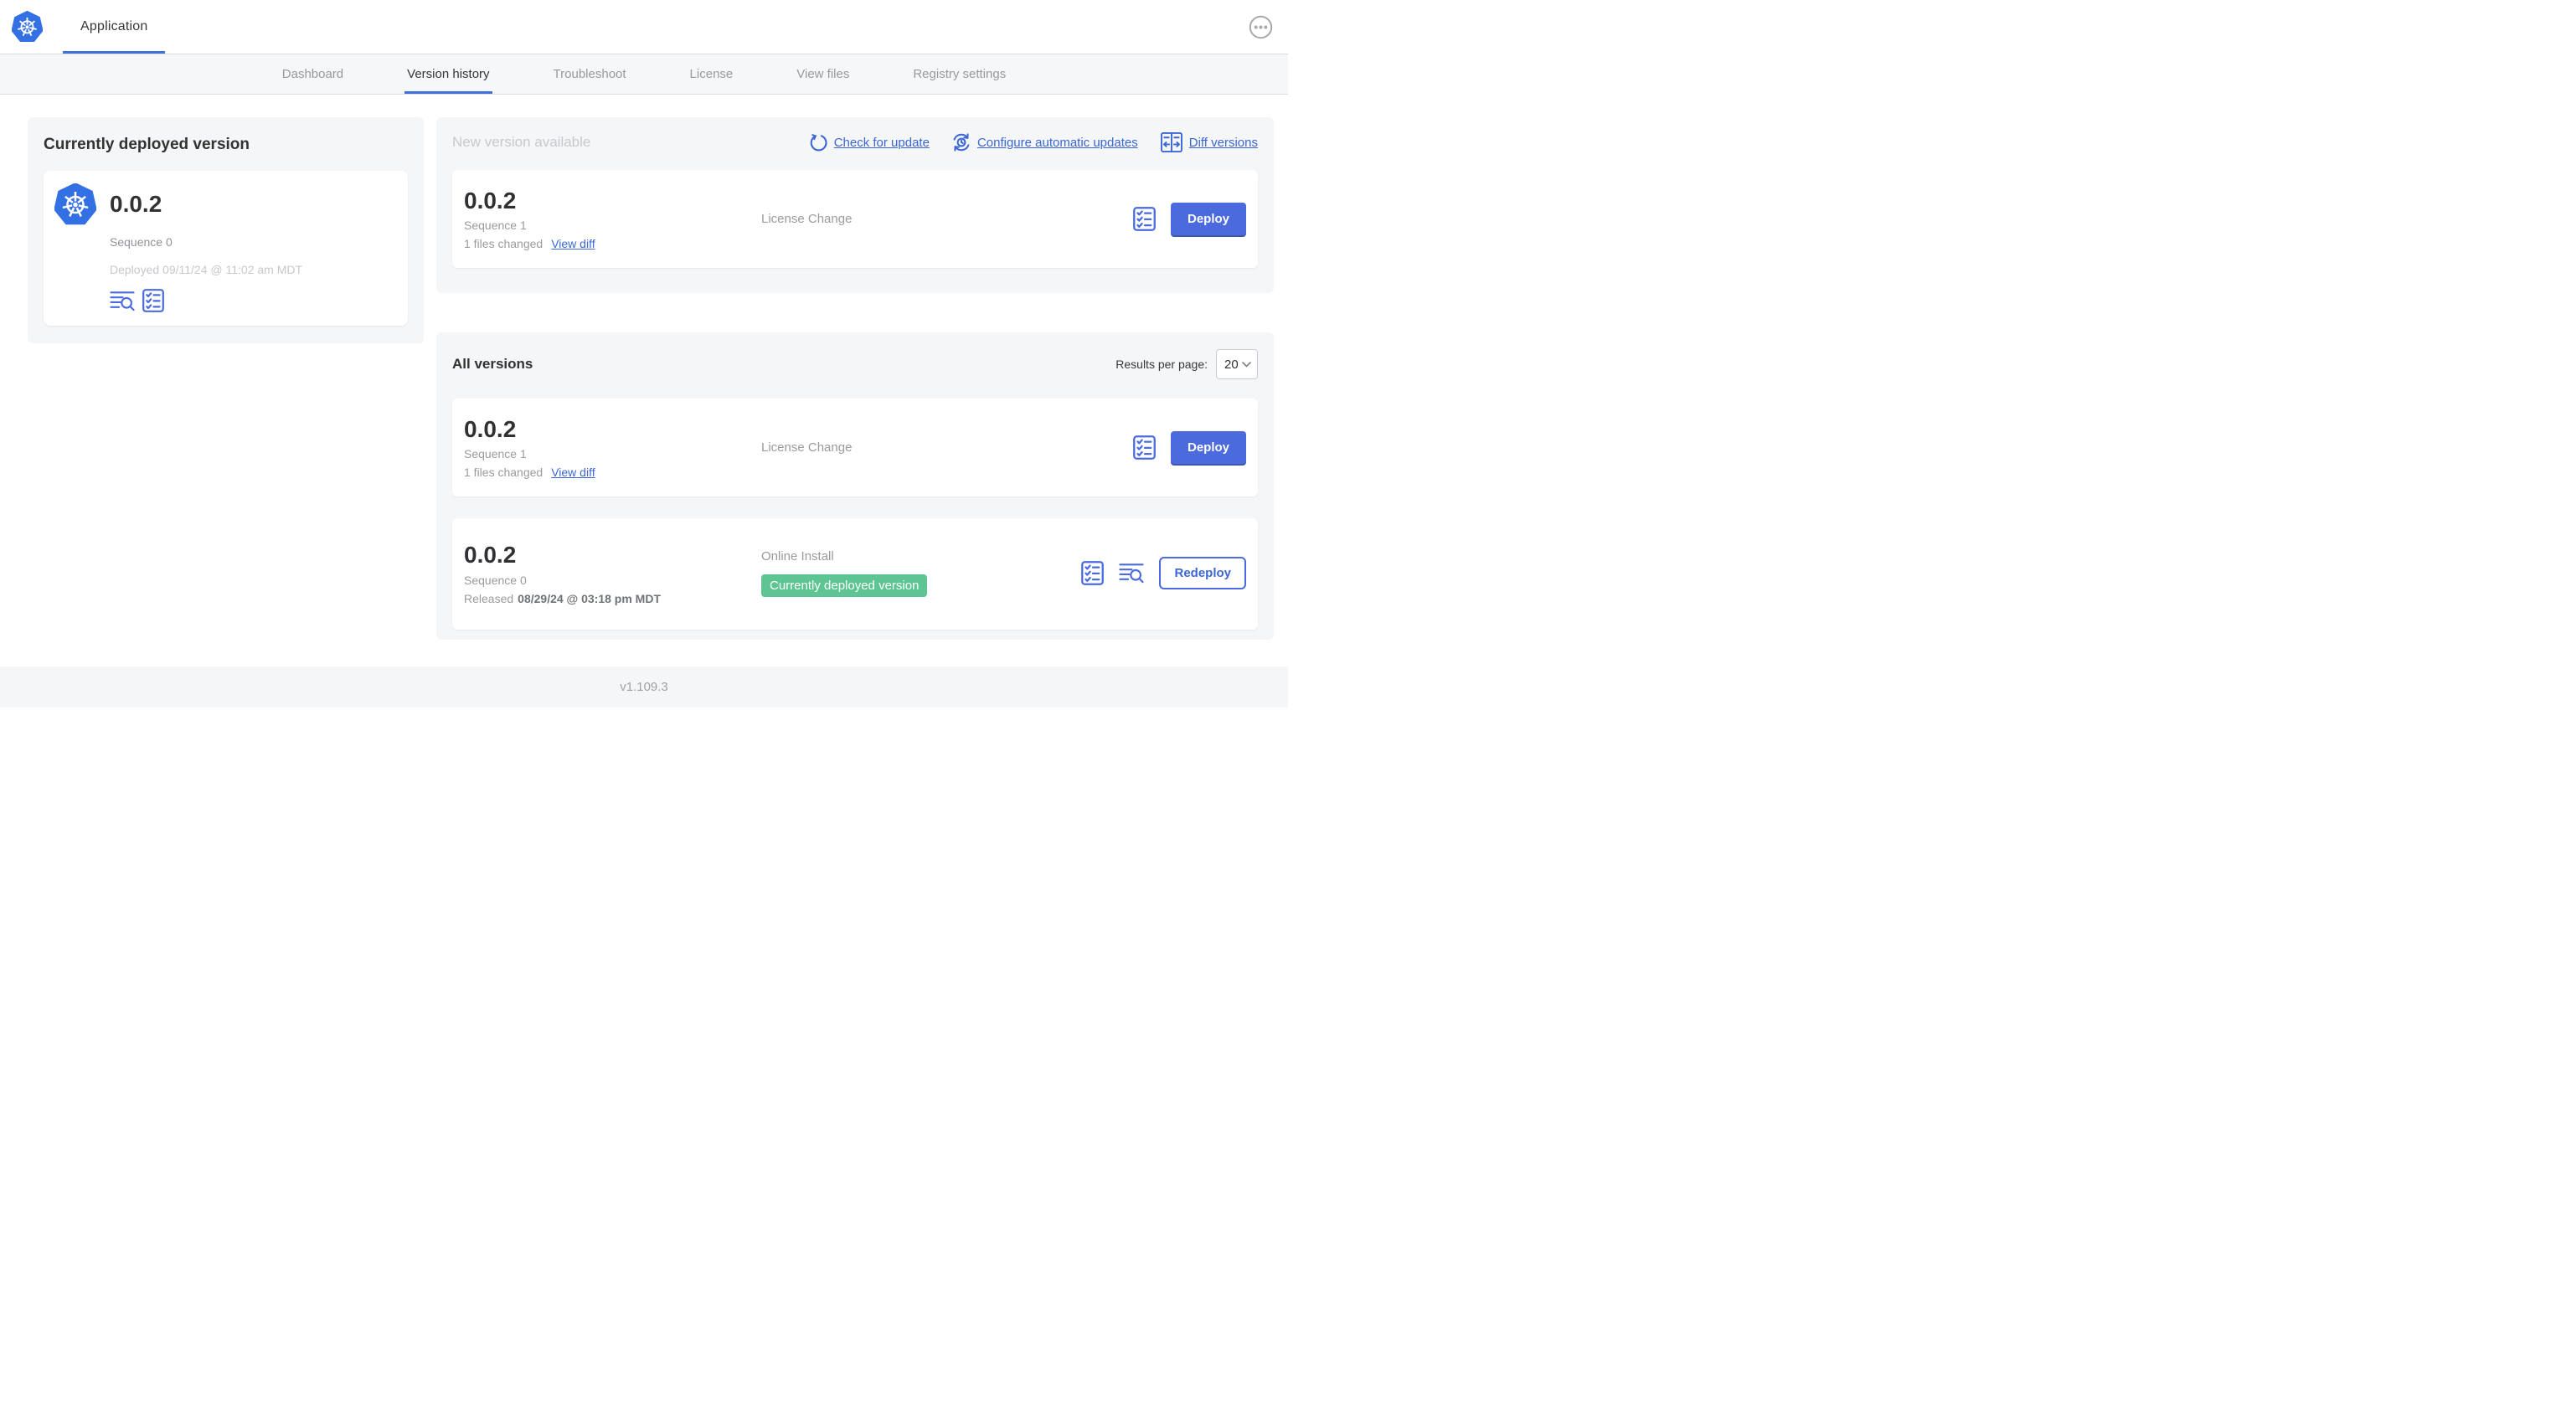 The height and width of the screenshot is (1415, 2576). I want to click on console-version: v1.109.3, so click(644, 687).